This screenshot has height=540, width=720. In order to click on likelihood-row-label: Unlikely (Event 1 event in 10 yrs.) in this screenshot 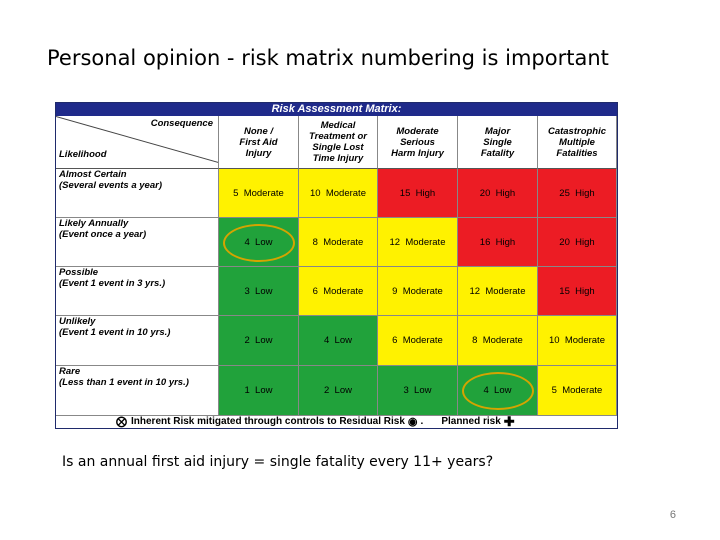, I will do `click(137, 341)`.